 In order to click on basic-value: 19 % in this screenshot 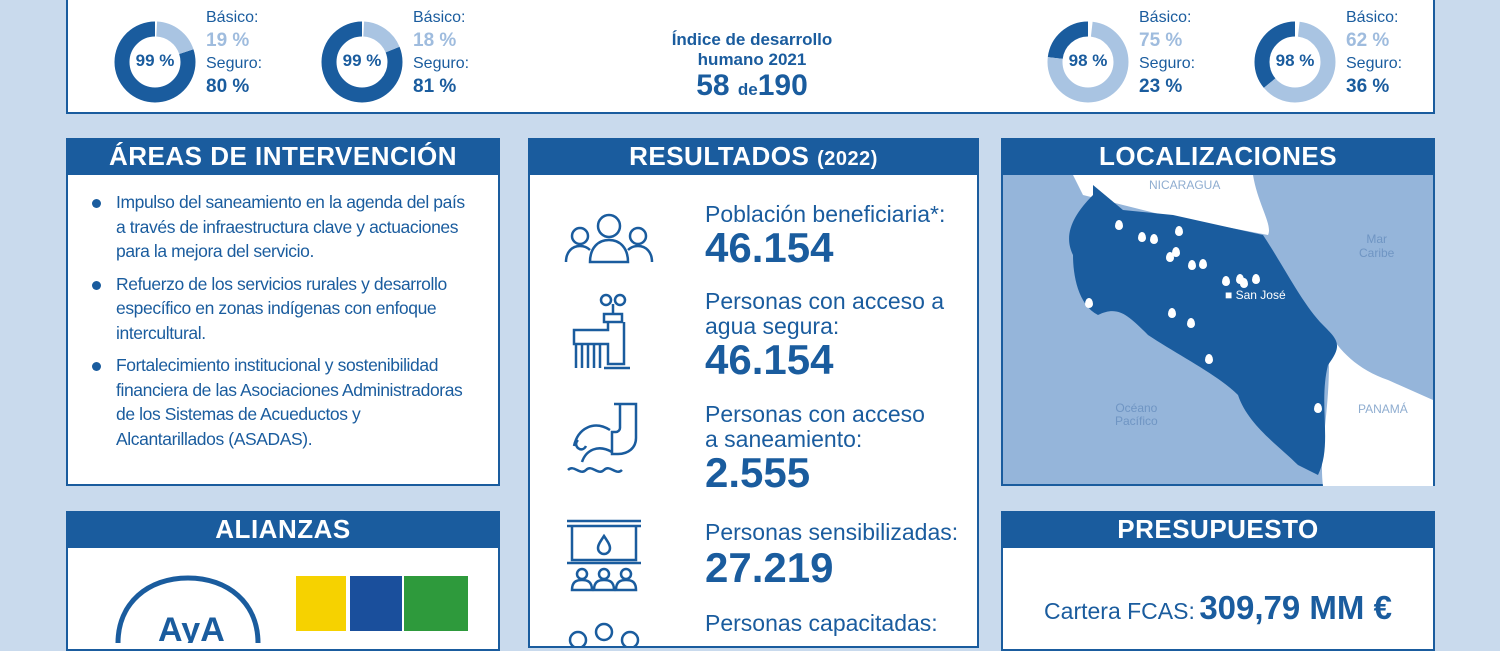, I will do `click(228, 40)`.